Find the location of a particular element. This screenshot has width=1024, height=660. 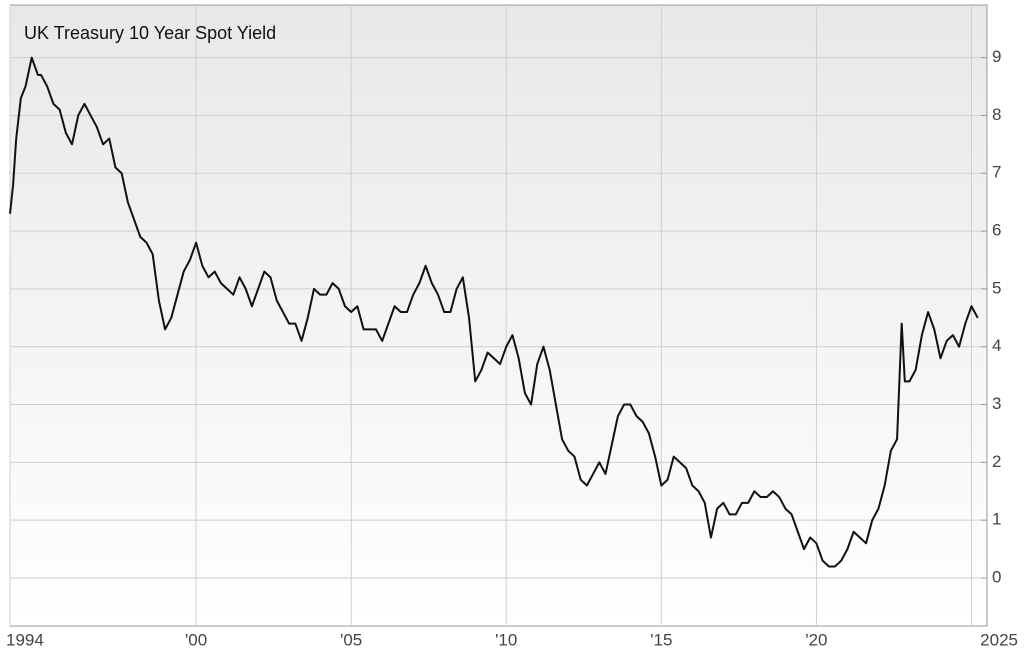

y-tick-label: 7 is located at coordinates (996, 172).